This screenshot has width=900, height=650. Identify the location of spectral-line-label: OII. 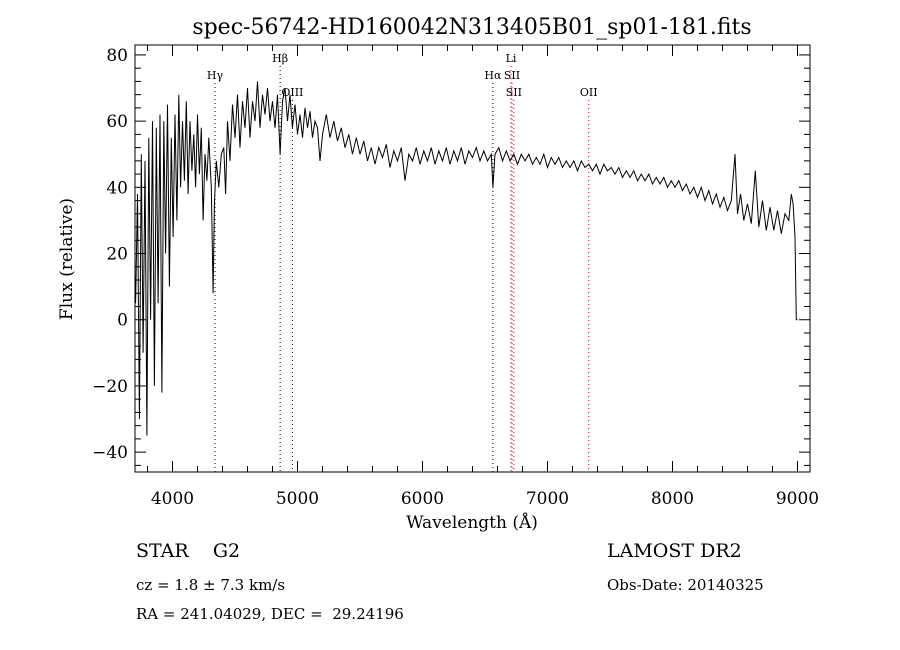
(589, 92).